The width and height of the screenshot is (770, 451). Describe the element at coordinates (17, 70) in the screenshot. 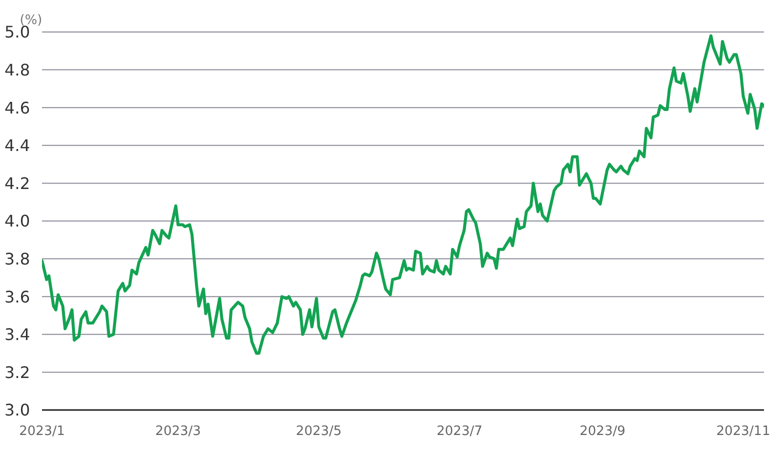

I see `y-tick-label: 4.8` at that location.